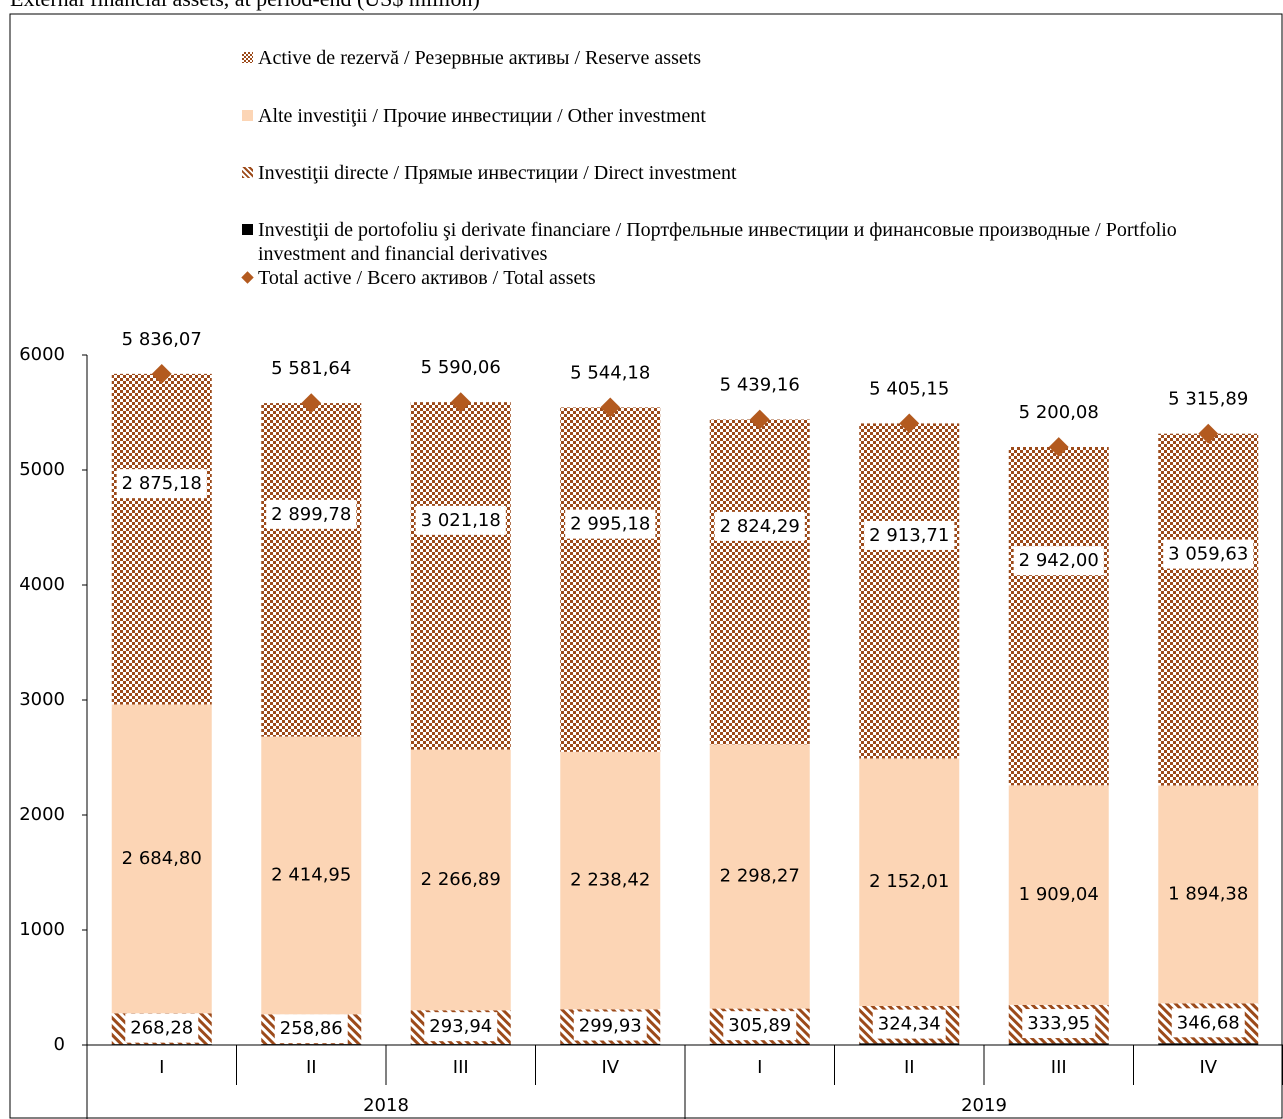 The width and height of the screenshot is (1283, 1119). I want to click on value-label: 3 059,63, so click(1208, 554).